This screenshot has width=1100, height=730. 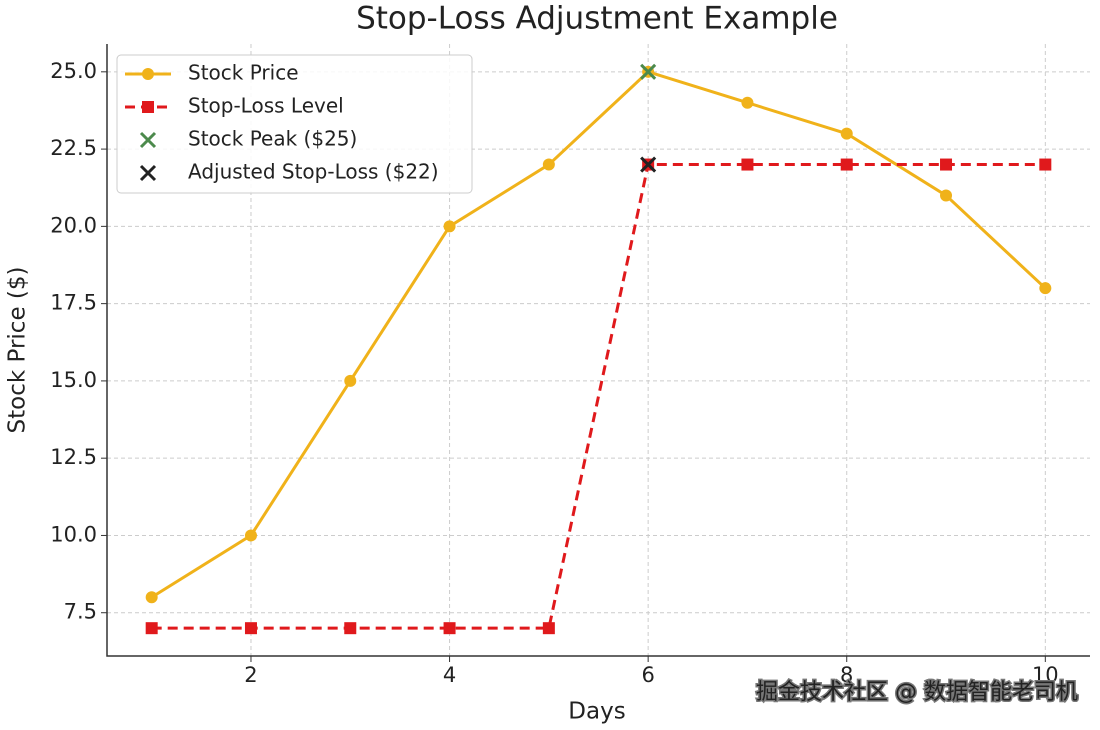 I want to click on chart-title: Stop-Loss Adjustment Example, so click(x=597, y=19).